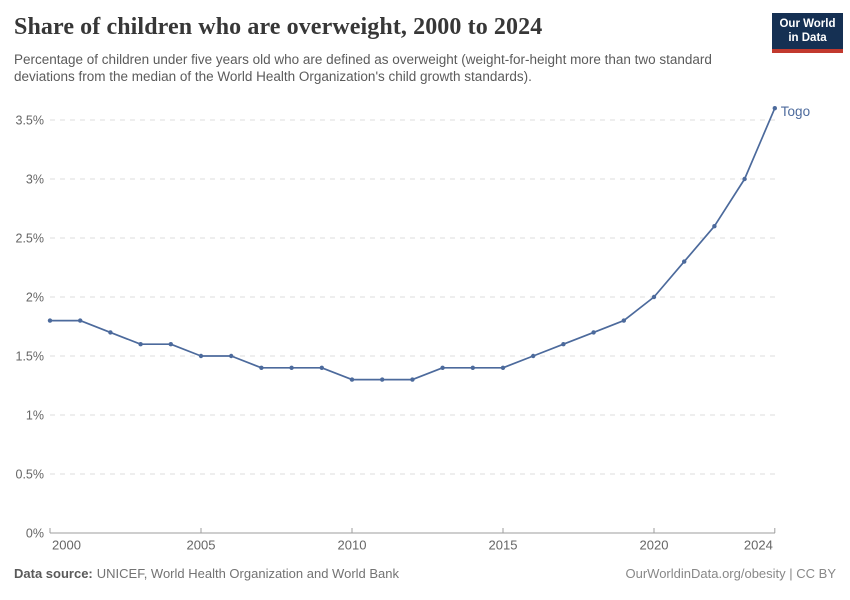  What do you see at coordinates (35, 534) in the screenshot?
I see `y-tick-label: 0%` at bounding box center [35, 534].